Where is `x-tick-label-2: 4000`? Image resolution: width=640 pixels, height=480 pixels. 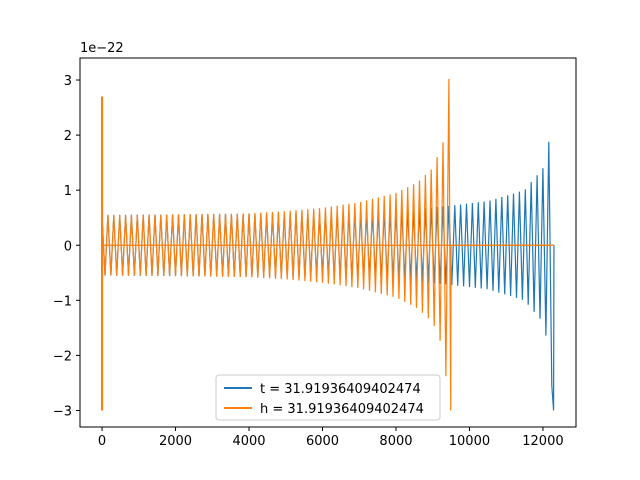
x-tick-label-2: 4000 is located at coordinates (248, 441).